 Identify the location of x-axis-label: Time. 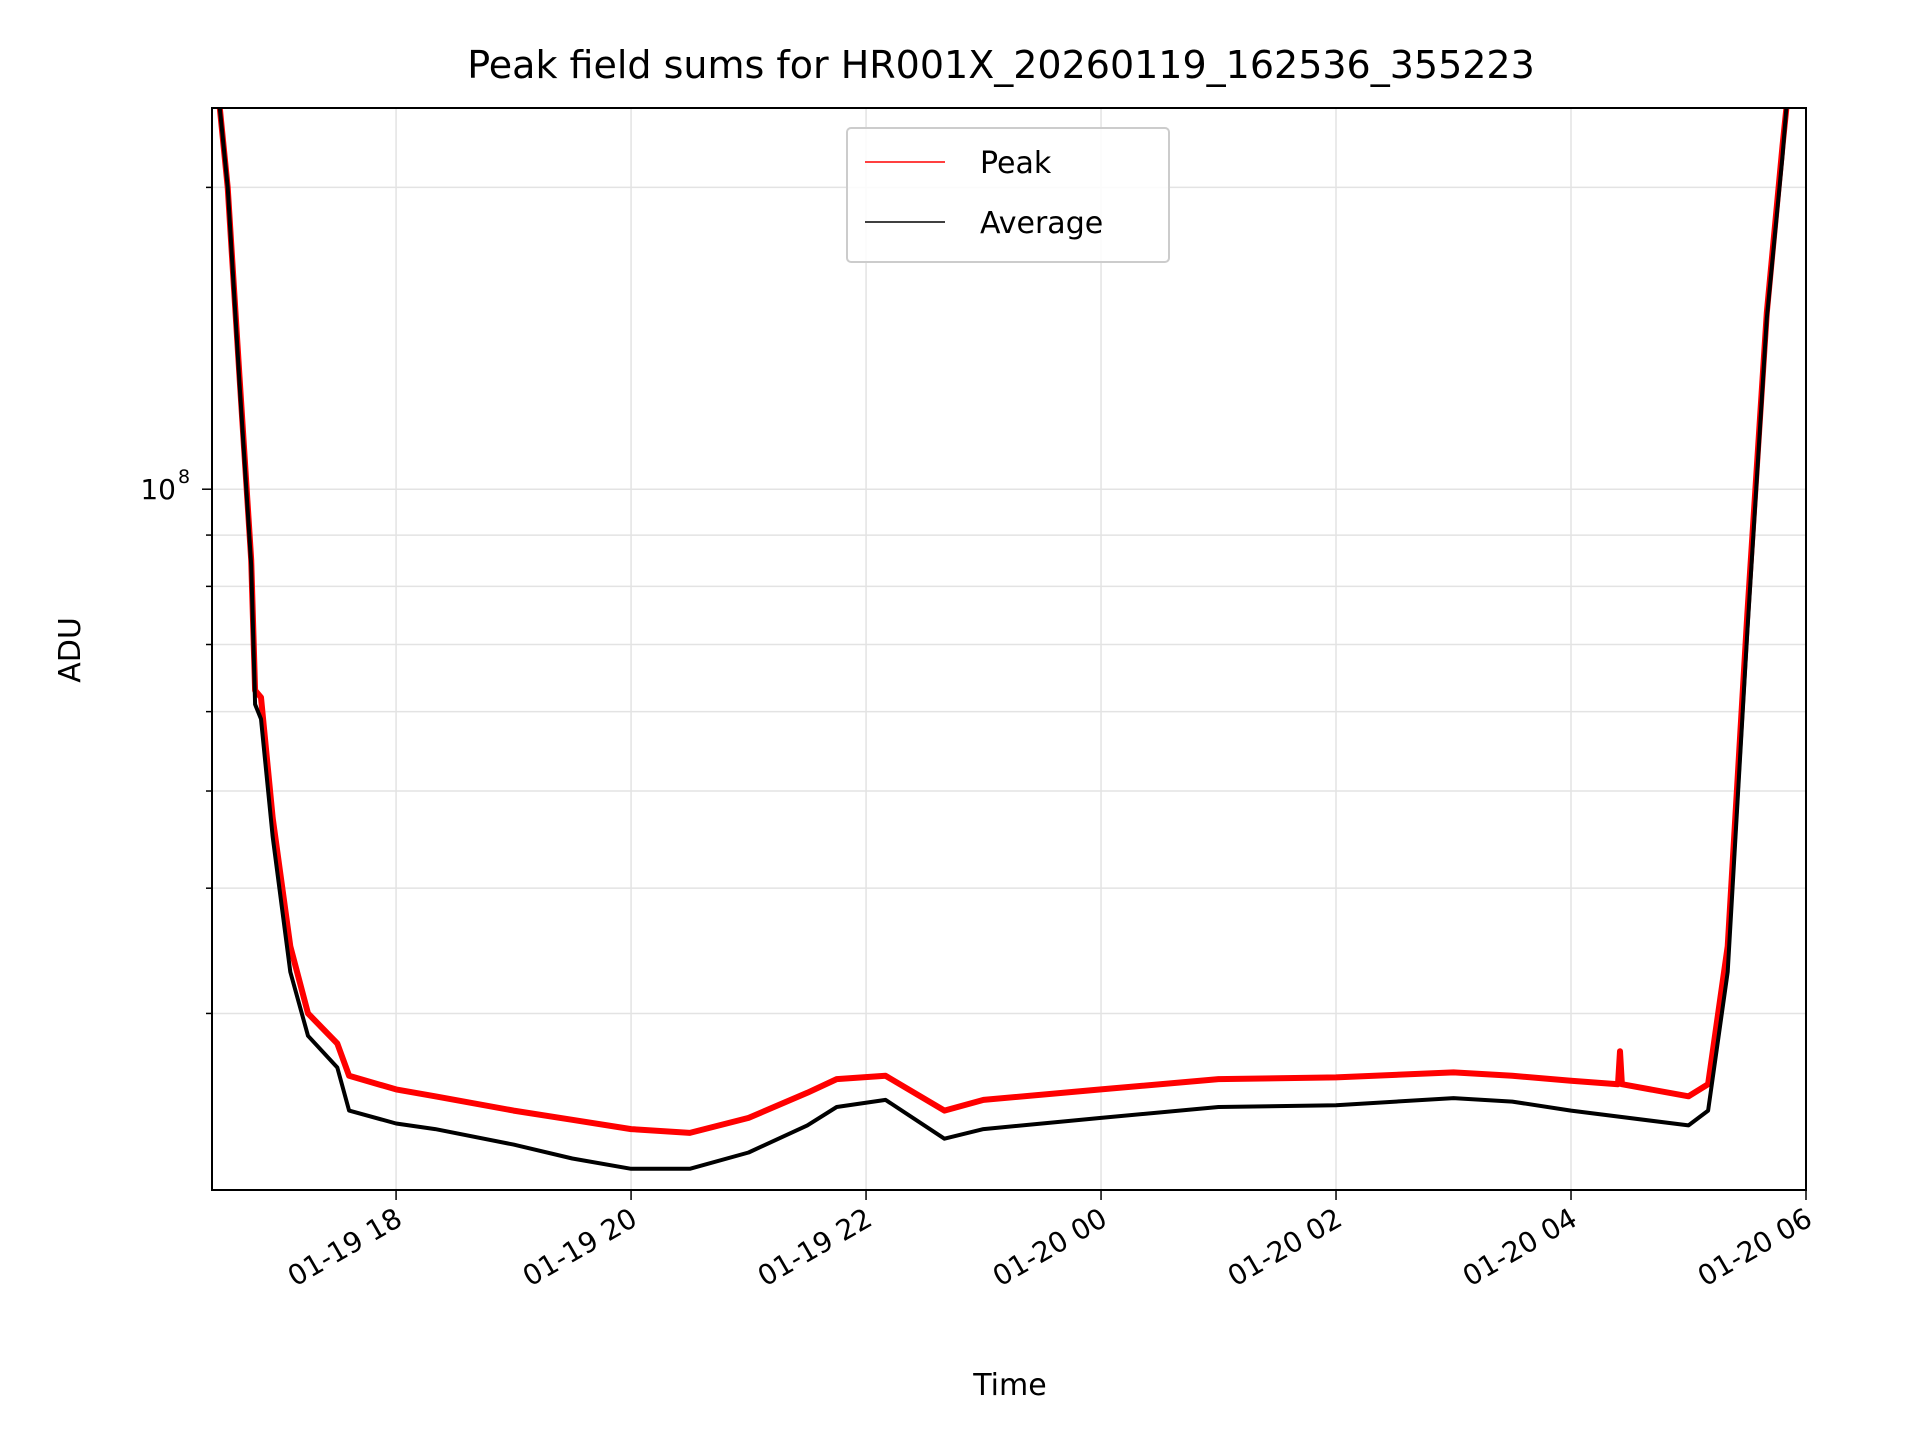
(1009, 1385).